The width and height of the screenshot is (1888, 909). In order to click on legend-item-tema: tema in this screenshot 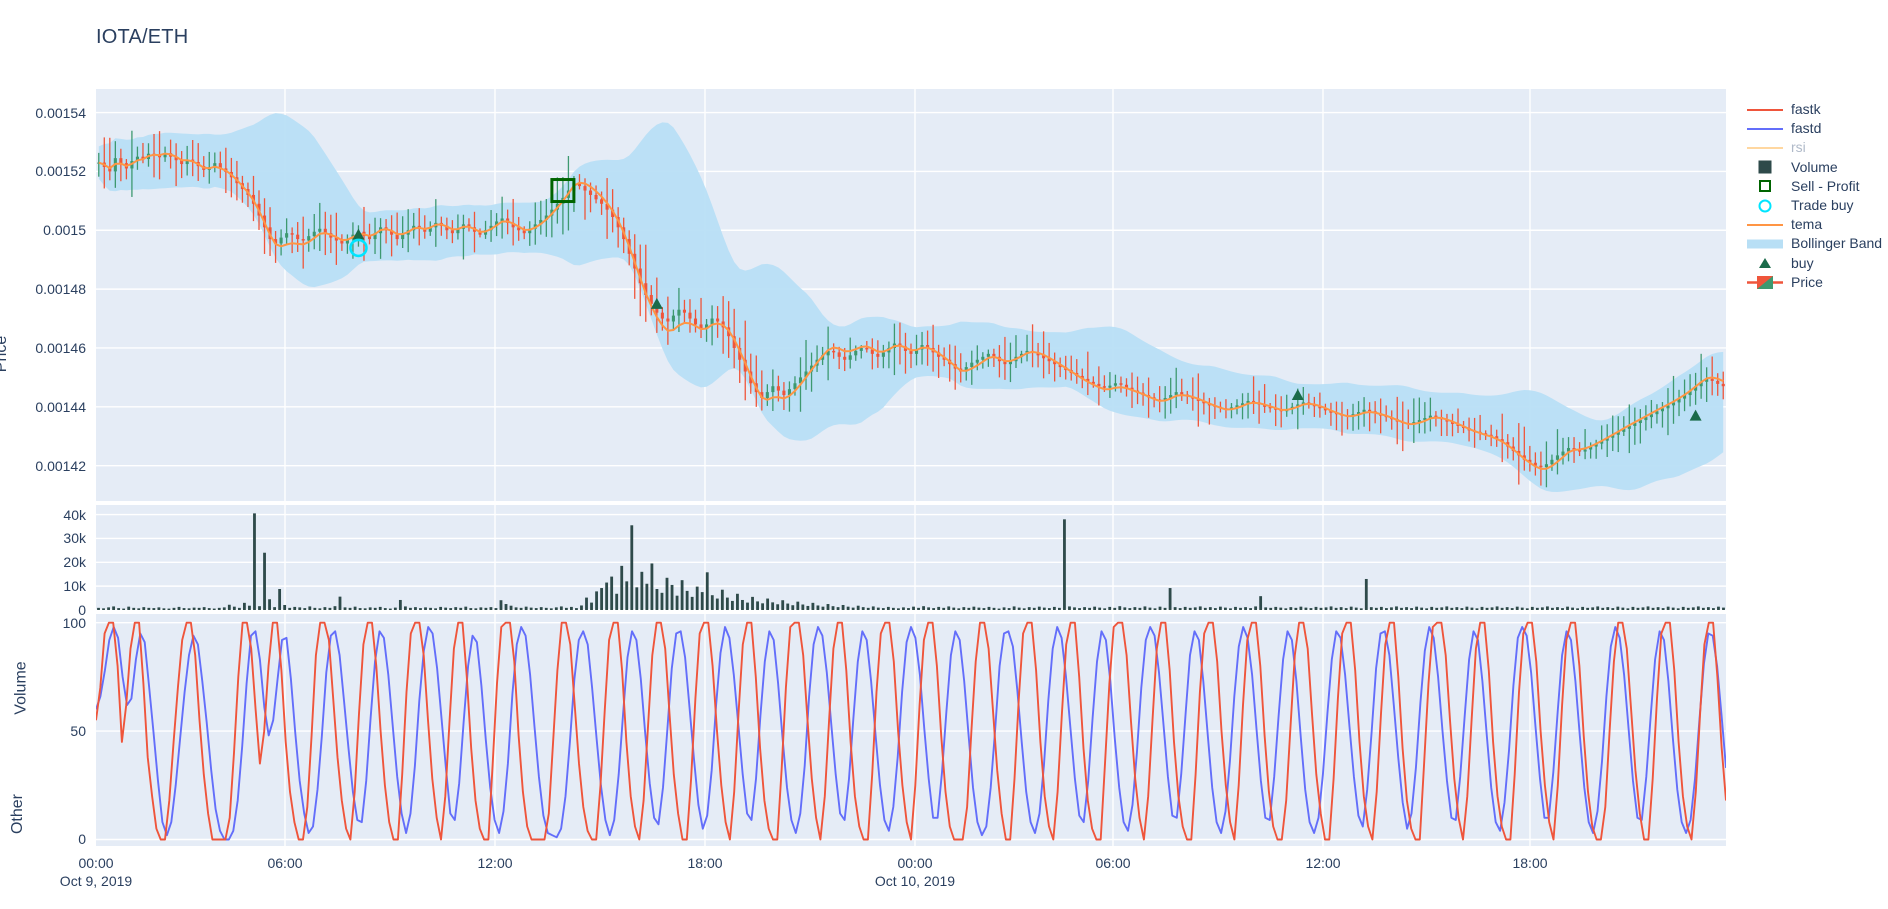, I will do `click(1816, 224)`.